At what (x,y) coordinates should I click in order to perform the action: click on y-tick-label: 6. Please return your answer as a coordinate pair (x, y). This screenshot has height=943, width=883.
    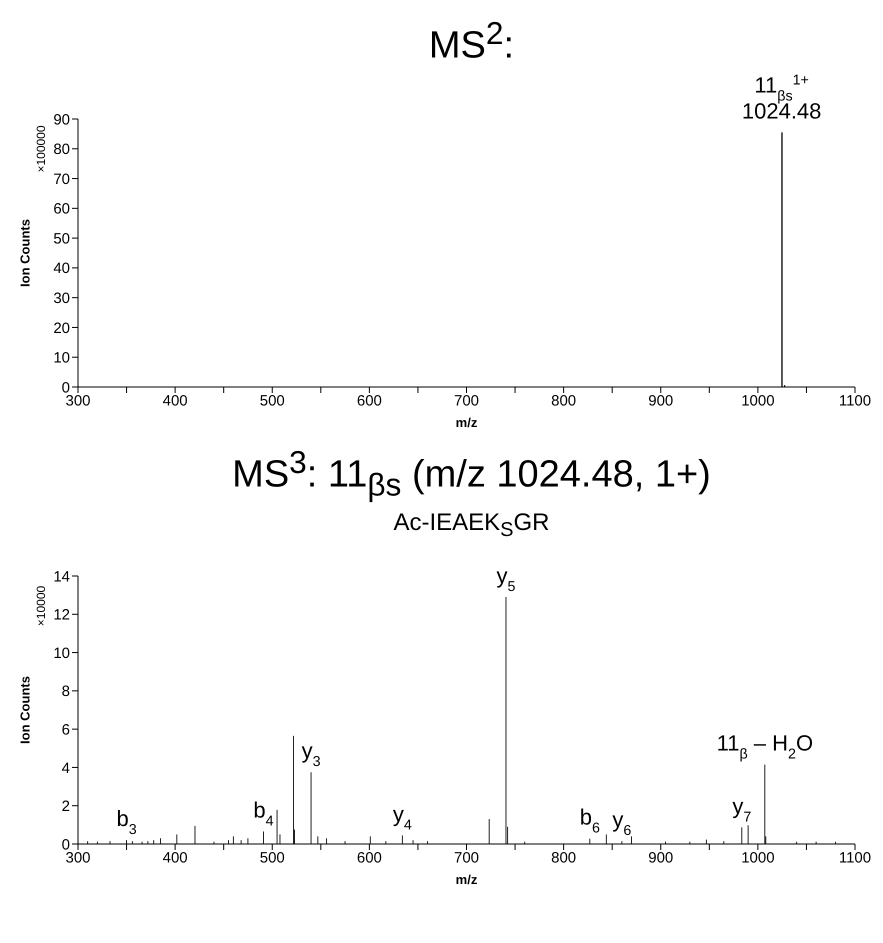
    Looking at the image, I should click on (66, 729).